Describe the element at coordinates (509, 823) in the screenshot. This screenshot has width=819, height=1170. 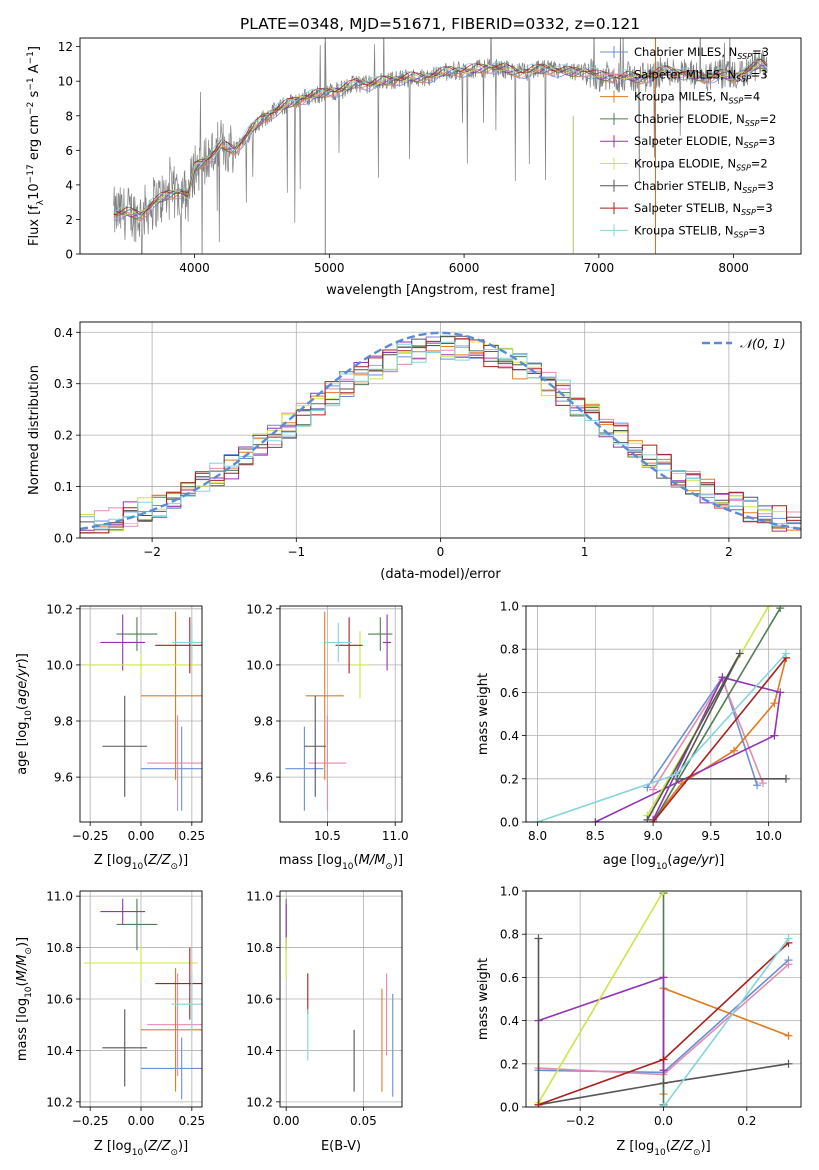
I see `y-tick-label: 0.0` at that location.